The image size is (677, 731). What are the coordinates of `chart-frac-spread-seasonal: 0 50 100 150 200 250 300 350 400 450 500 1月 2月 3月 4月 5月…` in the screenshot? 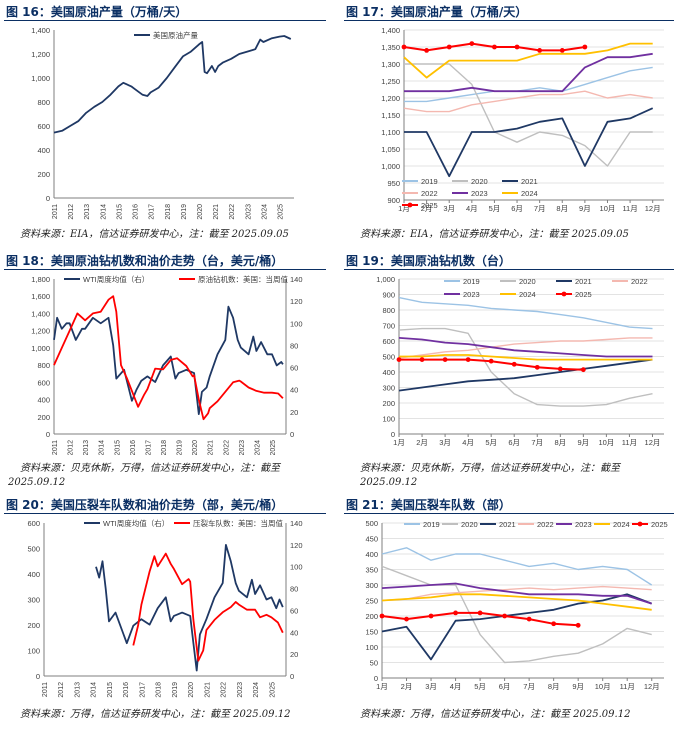 It's located at (516, 605).